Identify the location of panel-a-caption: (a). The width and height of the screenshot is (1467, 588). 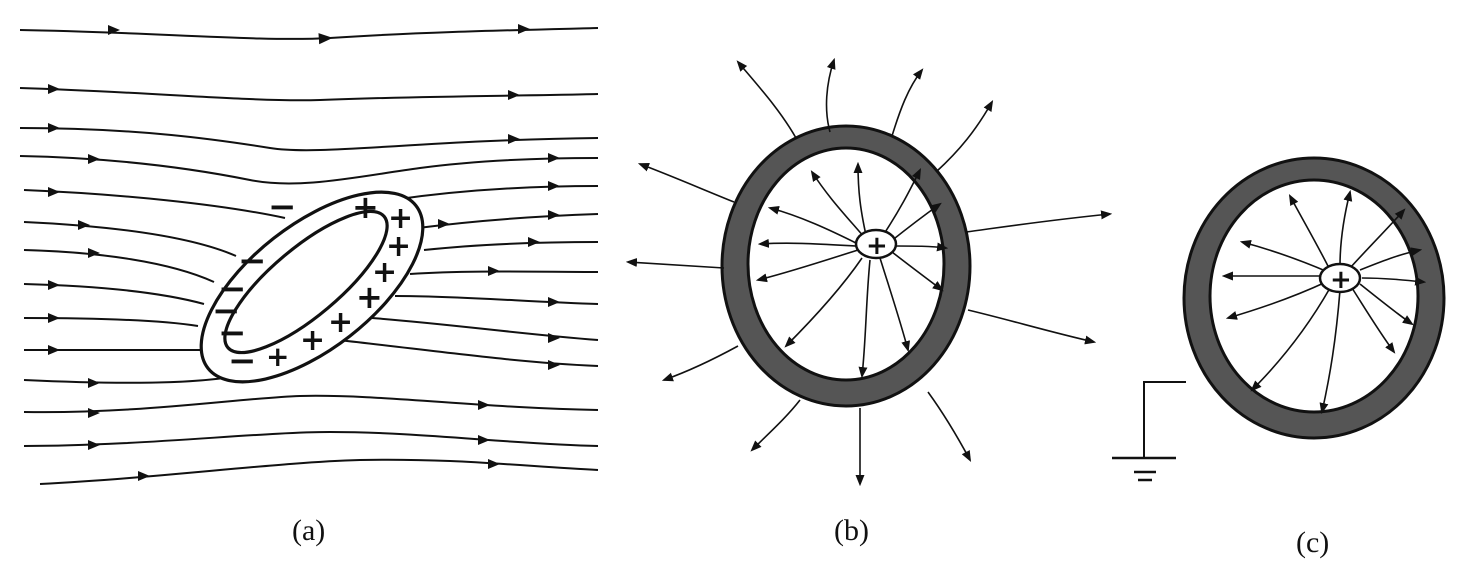
(308, 530).